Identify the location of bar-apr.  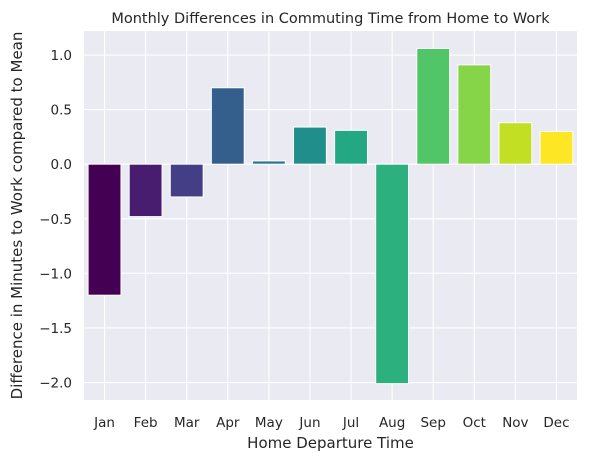
(227, 126).